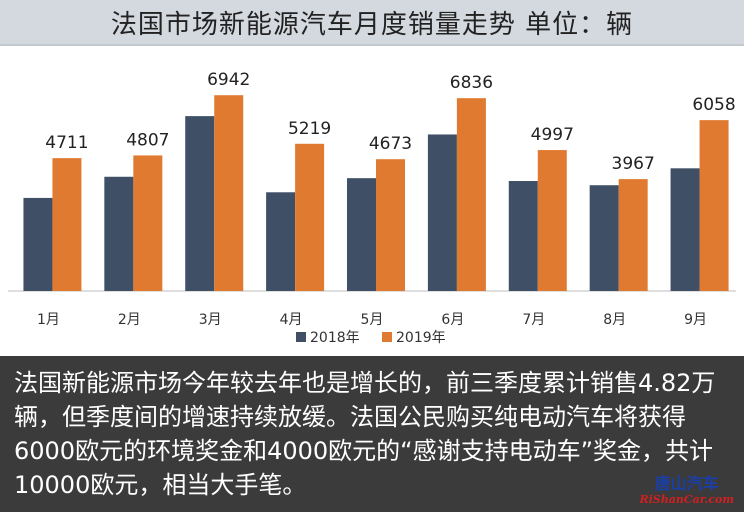  Describe the element at coordinates (390, 144) in the screenshot. I see `data-label-5: 4673` at that location.